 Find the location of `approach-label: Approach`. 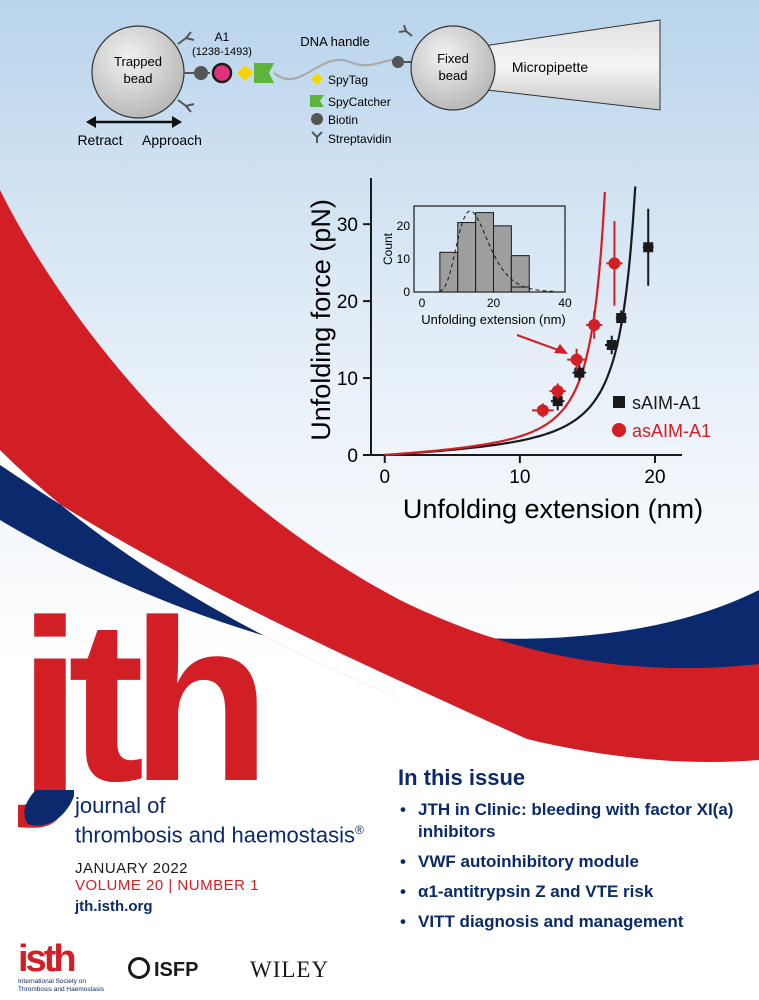

approach-label: Approach is located at coordinates (172, 140).